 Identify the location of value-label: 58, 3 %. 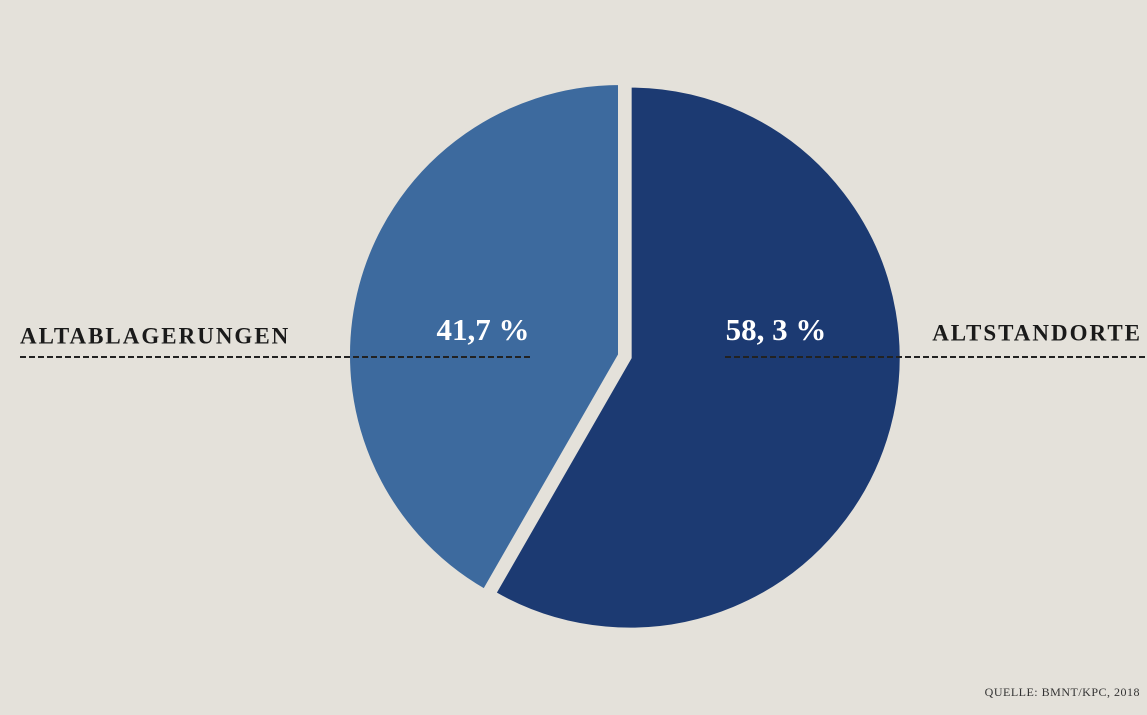
(776, 329).